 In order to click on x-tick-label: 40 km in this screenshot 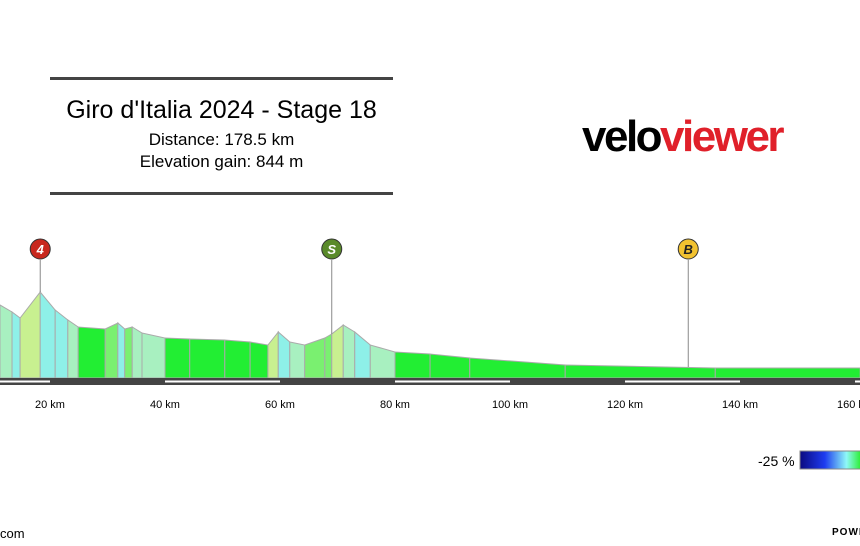, I will do `click(165, 405)`.